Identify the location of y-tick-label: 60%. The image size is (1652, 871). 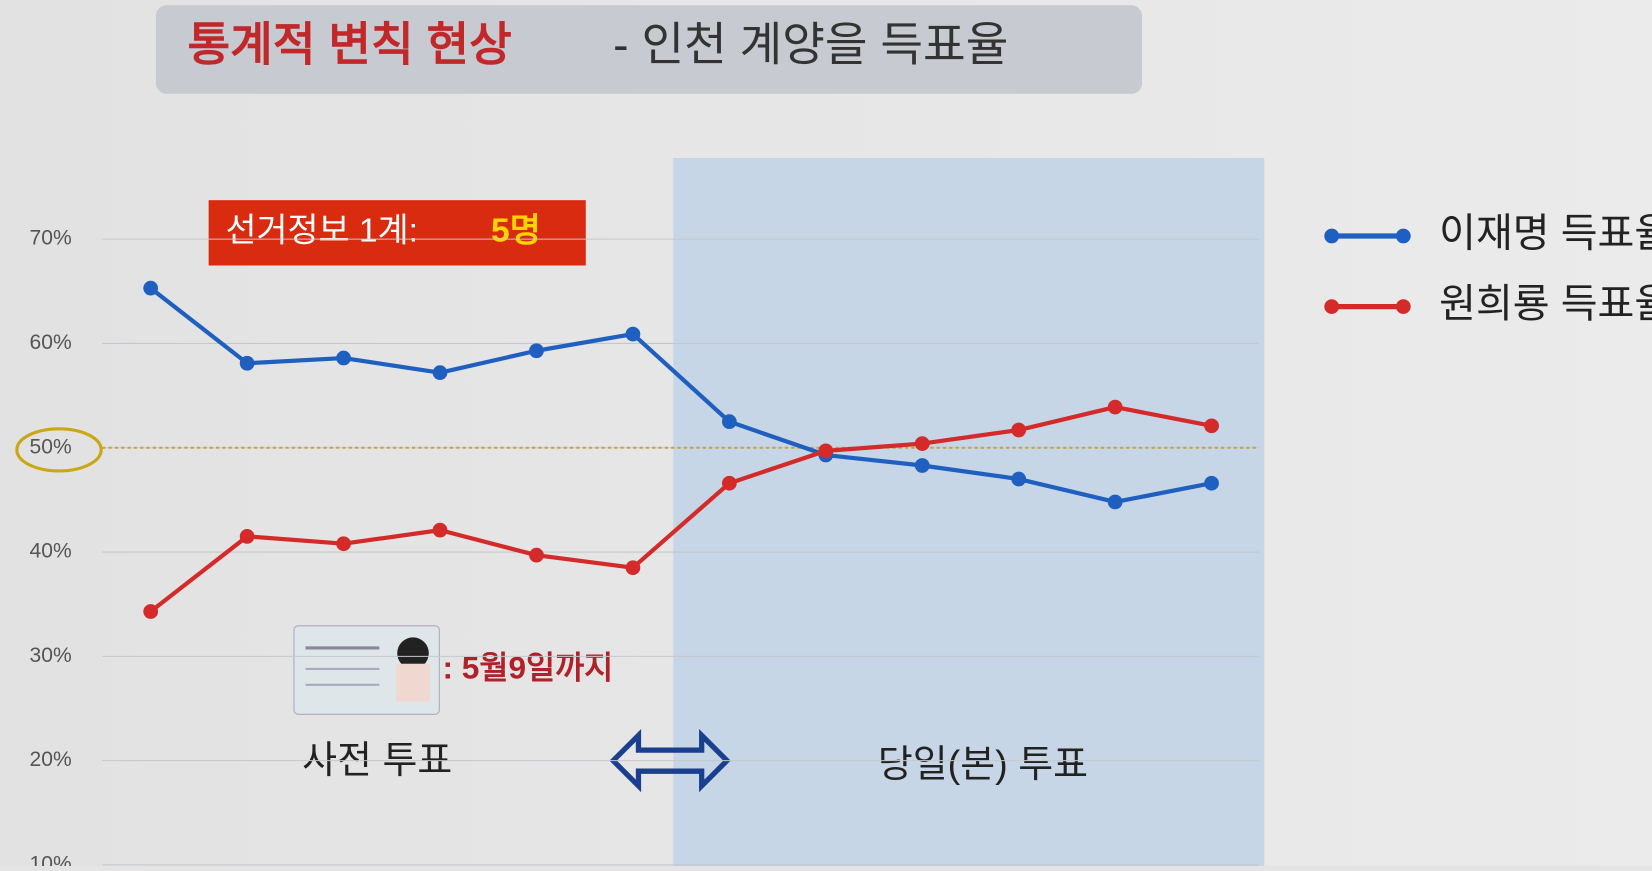
(51, 342).